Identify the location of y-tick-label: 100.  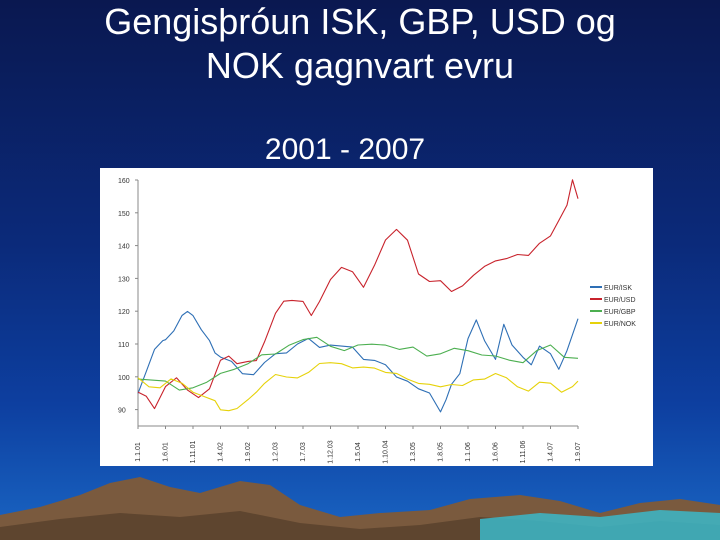
(124, 378).